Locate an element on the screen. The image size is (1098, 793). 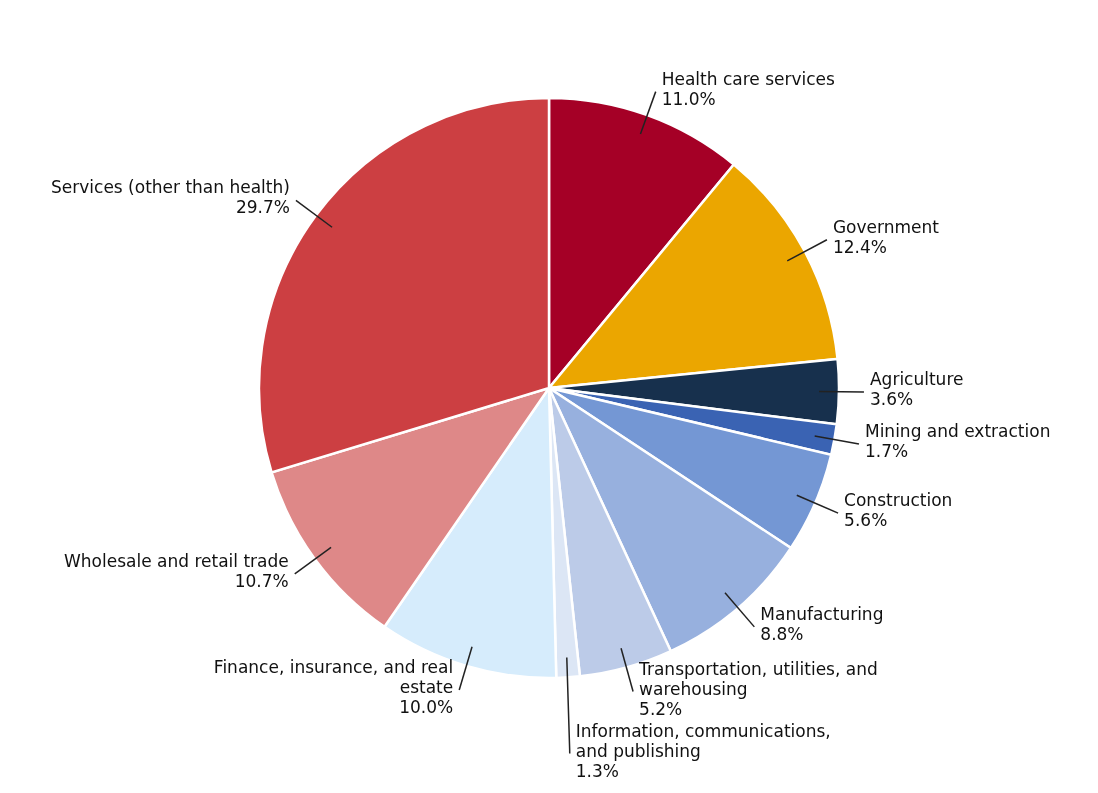
slice-label: Services (other than health) is located at coordinates (170, 187).